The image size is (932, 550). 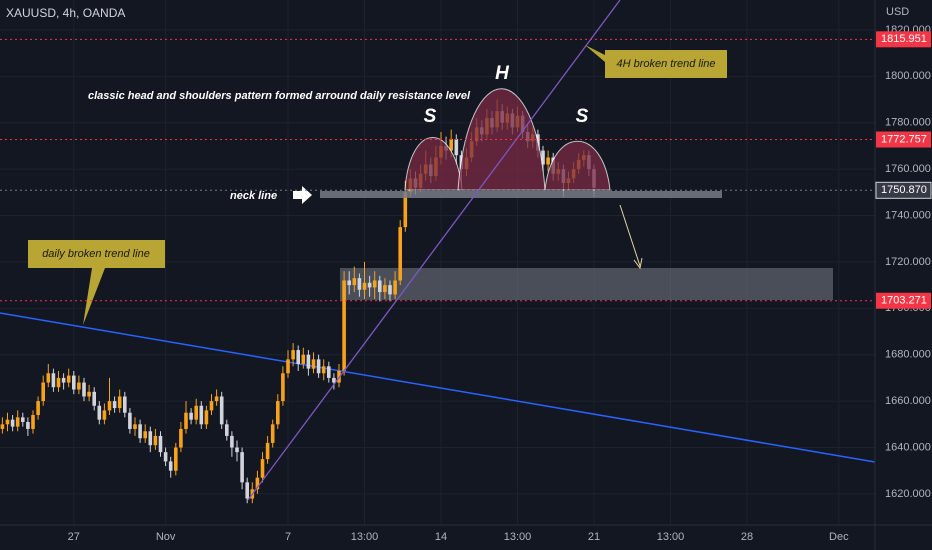 What do you see at coordinates (904, 301) in the screenshot?
I see `level-label: 1703.271` at bounding box center [904, 301].